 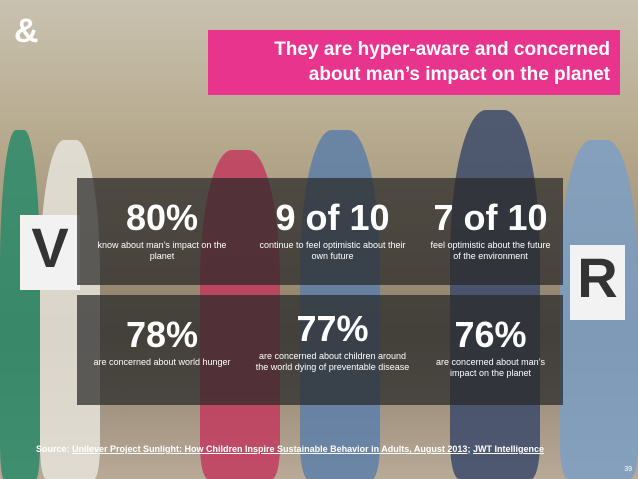 I want to click on stat-figure: 9 of 10, so click(x=332, y=217).